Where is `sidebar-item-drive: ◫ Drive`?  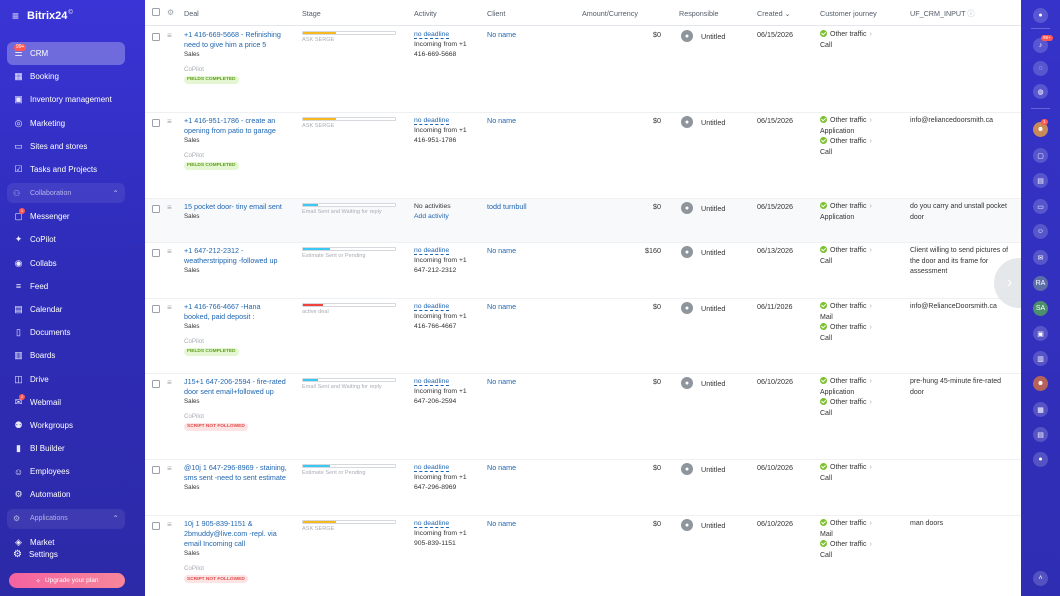
sidebar-item-drive: ◫ Drive is located at coordinates (66, 378).